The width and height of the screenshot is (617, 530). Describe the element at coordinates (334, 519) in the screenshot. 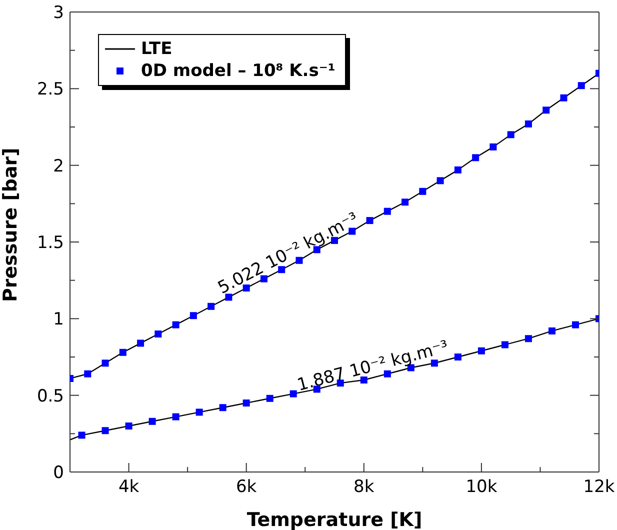

I see `x-axis-title: Temperature [K]` at that location.